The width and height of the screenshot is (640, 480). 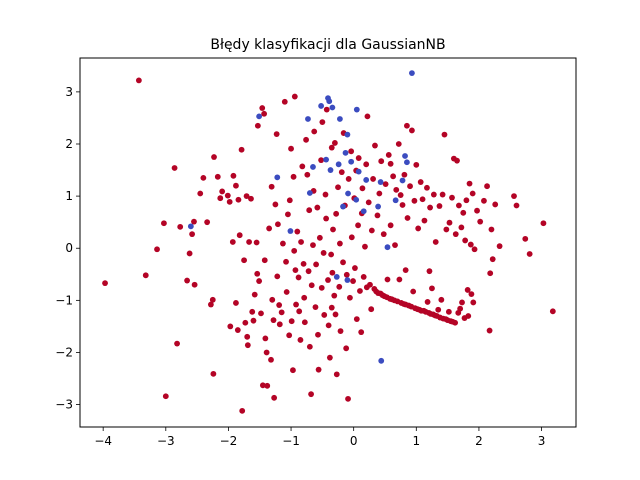 What do you see at coordinates (229, 441) in the screenshot?
I see `x-tick-label: −2` at bounding box center [229, 441].